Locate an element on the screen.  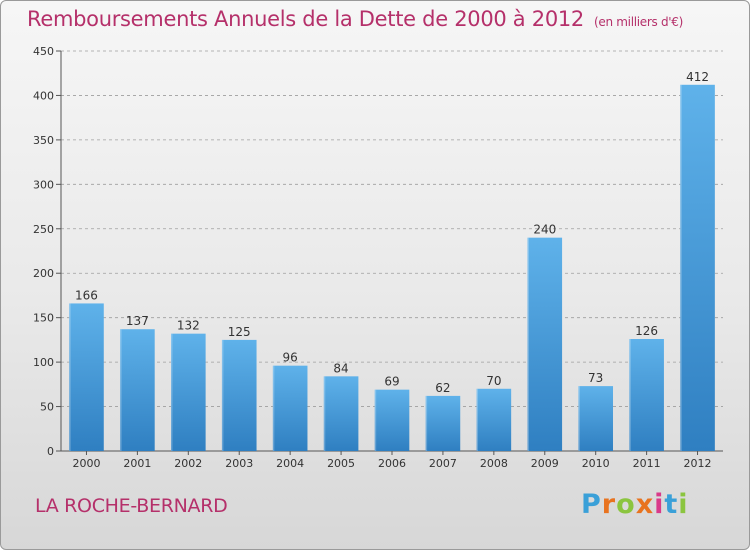
value-label-2010: 73 is located at coordinates (595, 378).